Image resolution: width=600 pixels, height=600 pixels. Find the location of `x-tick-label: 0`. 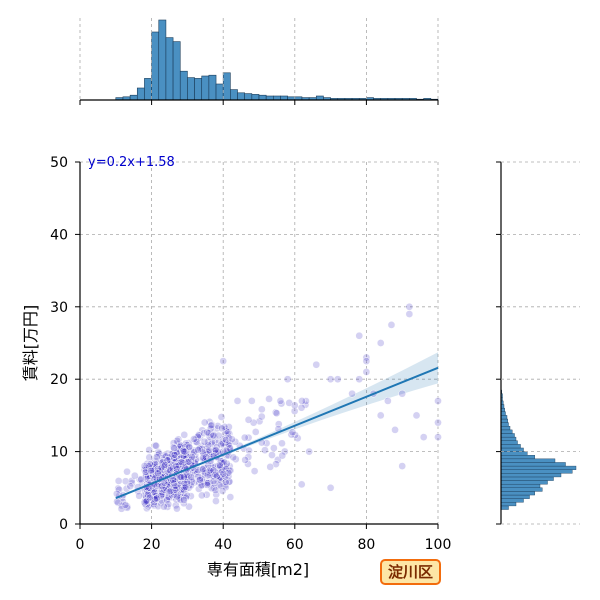

x-tick-label: 0 is located at coordinates (80, 545).